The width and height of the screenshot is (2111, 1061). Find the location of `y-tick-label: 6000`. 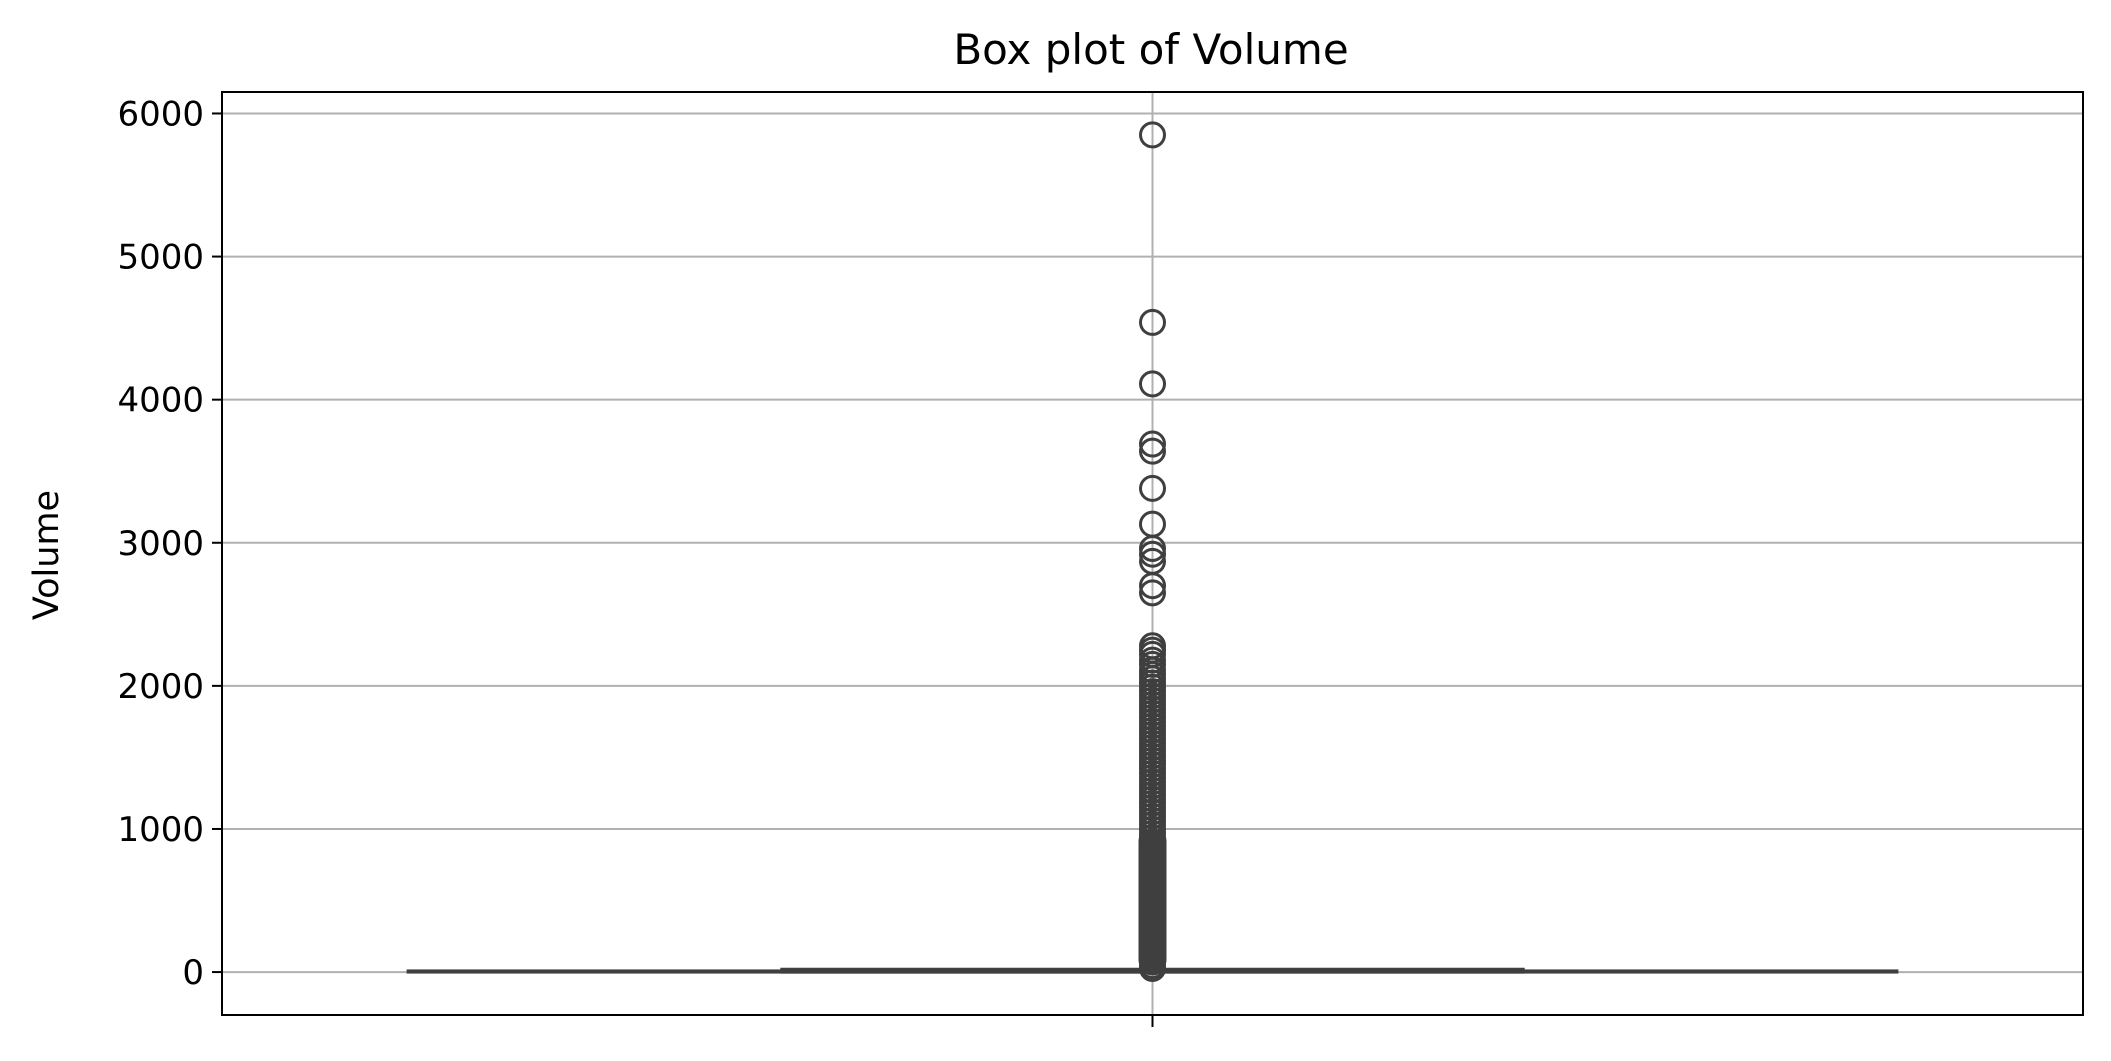

y-tick-label: 6000 is located at coordinates (160, 114).